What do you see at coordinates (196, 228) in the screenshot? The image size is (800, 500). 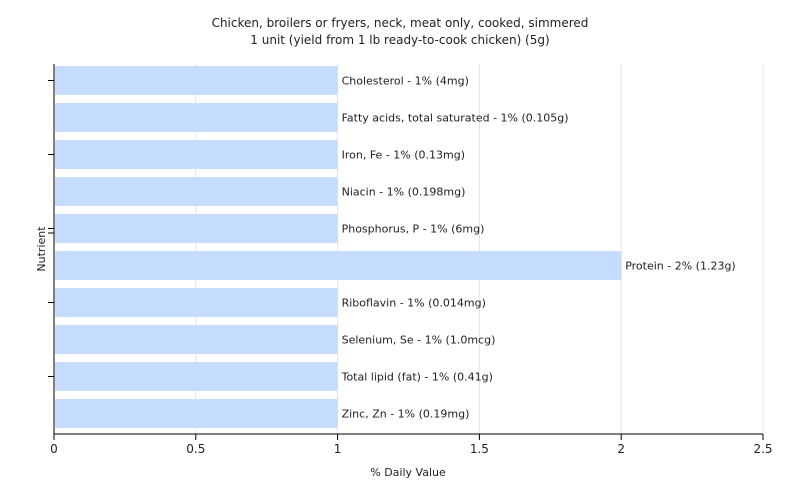 I see `bar-phosphorus-p` at bounding box center [196, 228].